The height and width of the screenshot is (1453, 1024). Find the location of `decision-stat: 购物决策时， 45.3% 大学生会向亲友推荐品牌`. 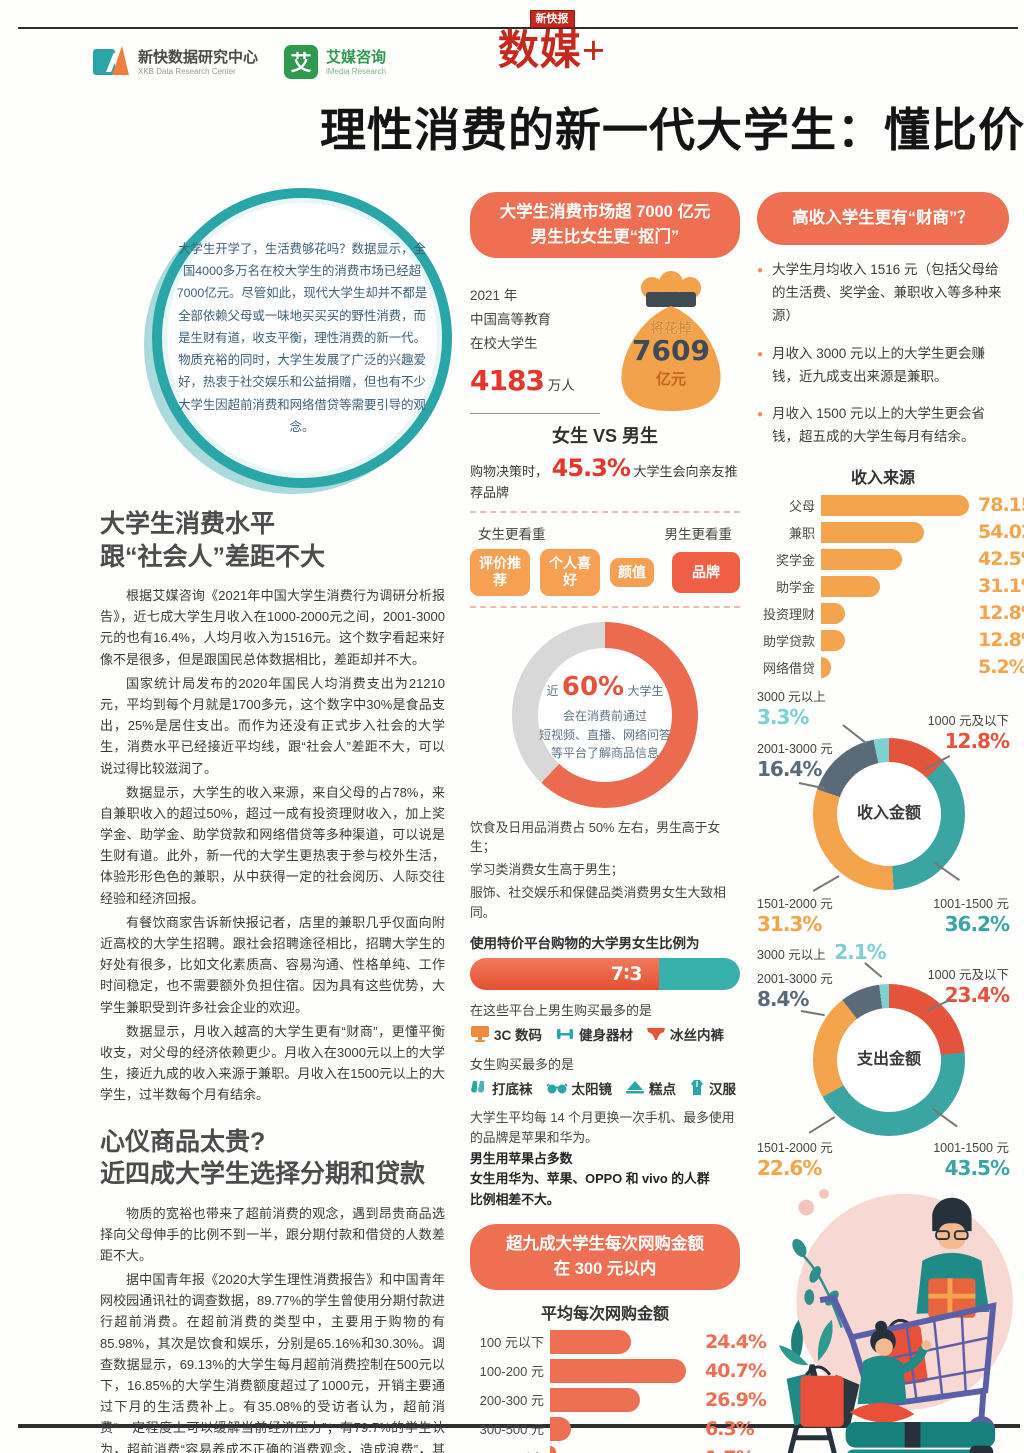

decision-stat: 购物决策时， 45.3% 大学生会向亲友推荐品牌 is located at coordinates (604, 476).